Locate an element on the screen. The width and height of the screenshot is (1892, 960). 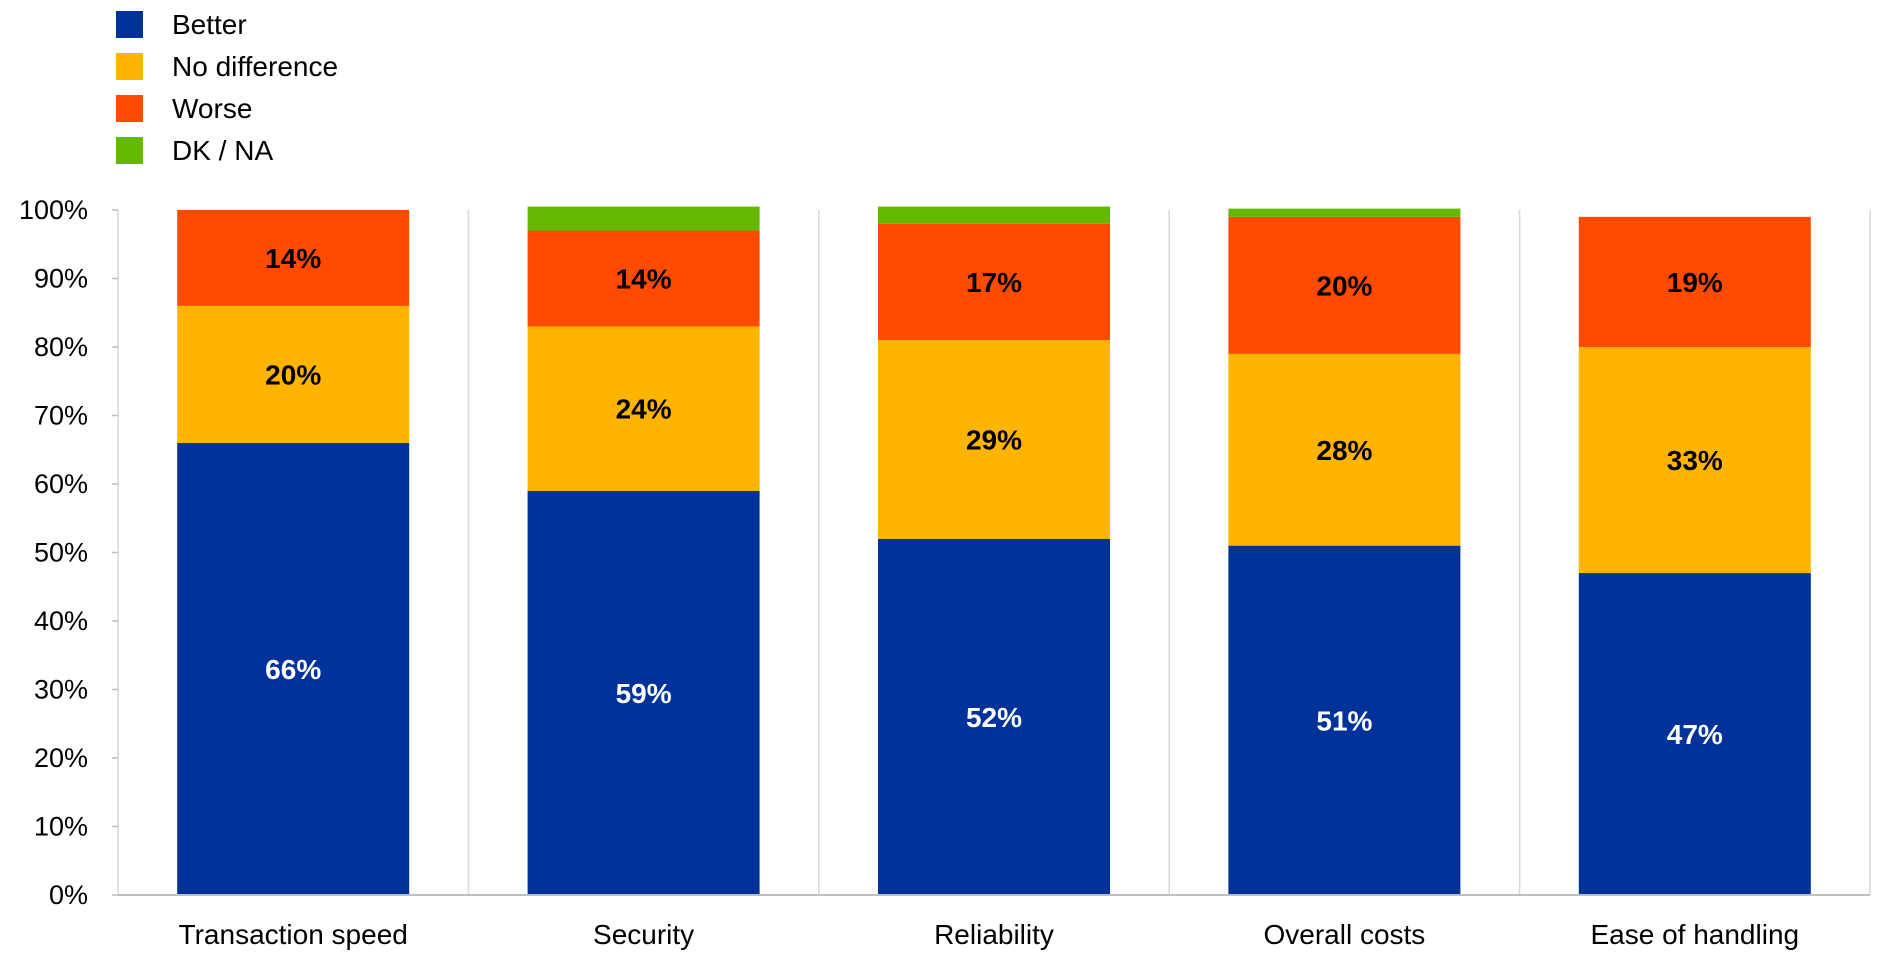
y-tick-label: 40% is located at coordinates (61, 621).